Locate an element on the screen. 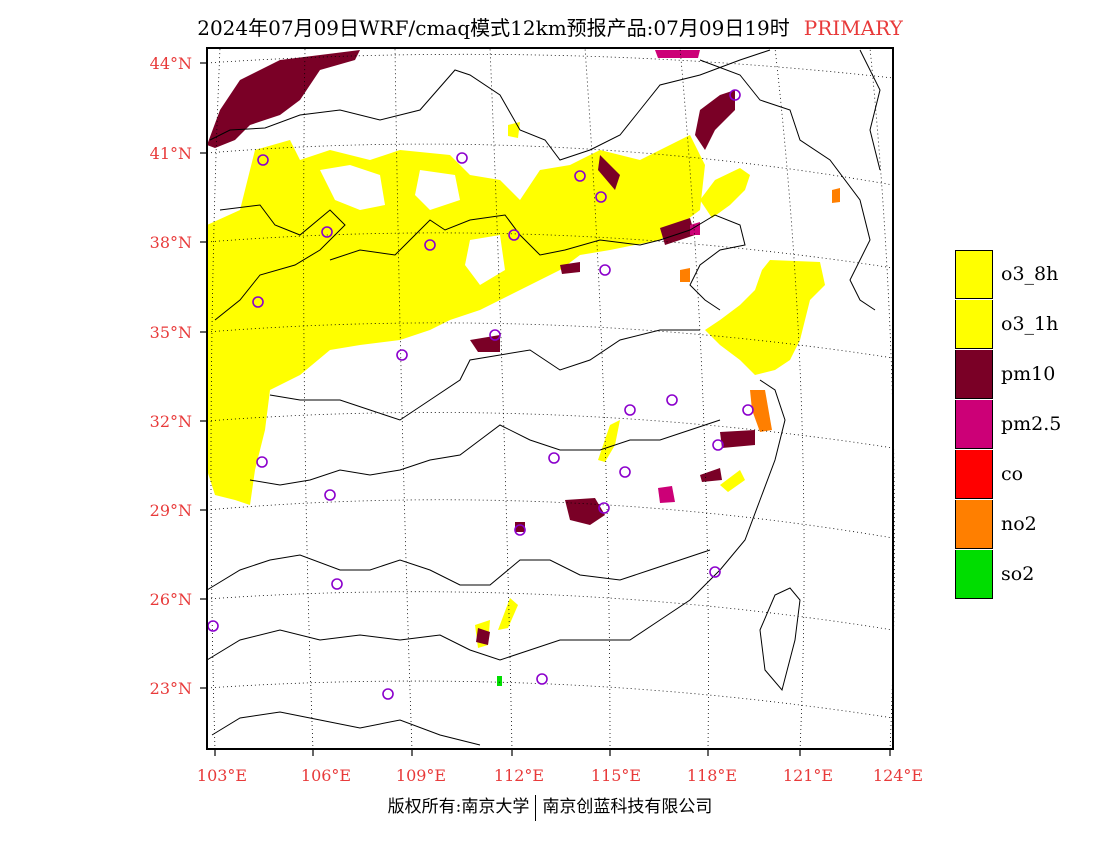 The width and height of the screenshot is (1100, 850). lon-axis is located at coordinates (552, 752).